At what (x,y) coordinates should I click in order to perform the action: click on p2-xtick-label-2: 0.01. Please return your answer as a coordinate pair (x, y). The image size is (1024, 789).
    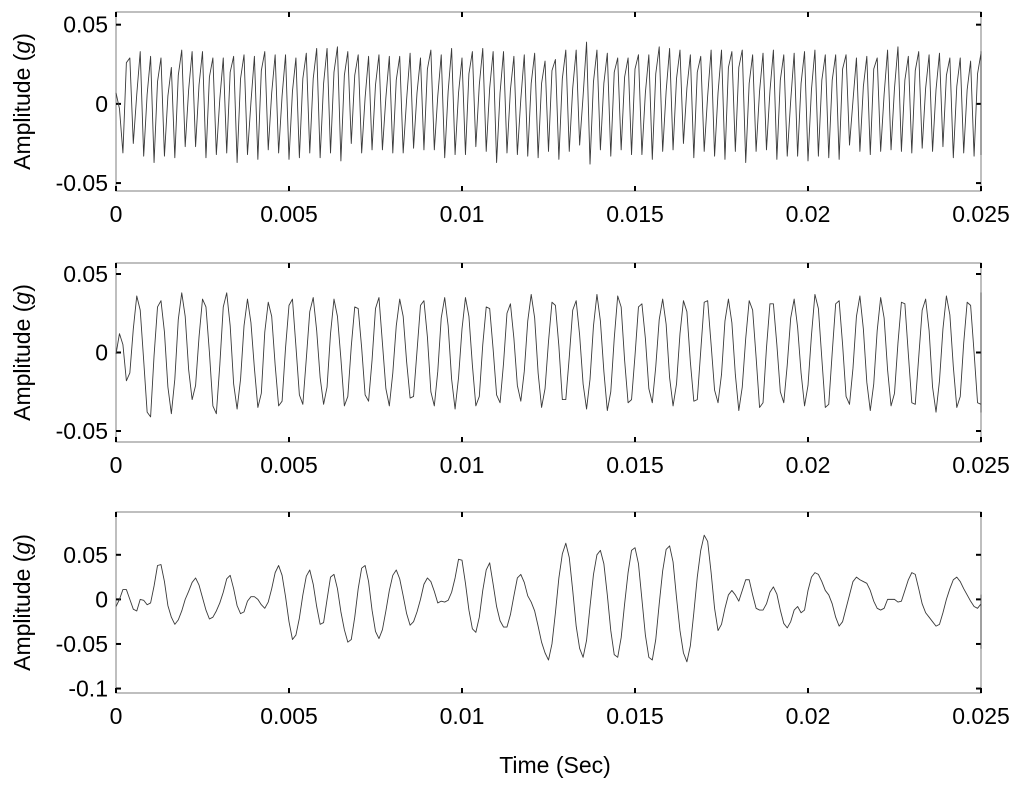
    Looking at the image, I should click on (462, 465).